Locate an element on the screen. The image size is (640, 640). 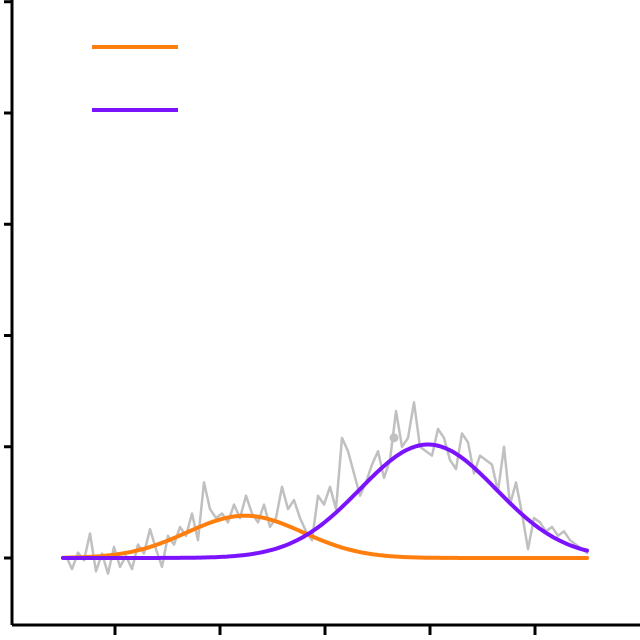
raw-highlight-point is located at coordinates (394, 438).